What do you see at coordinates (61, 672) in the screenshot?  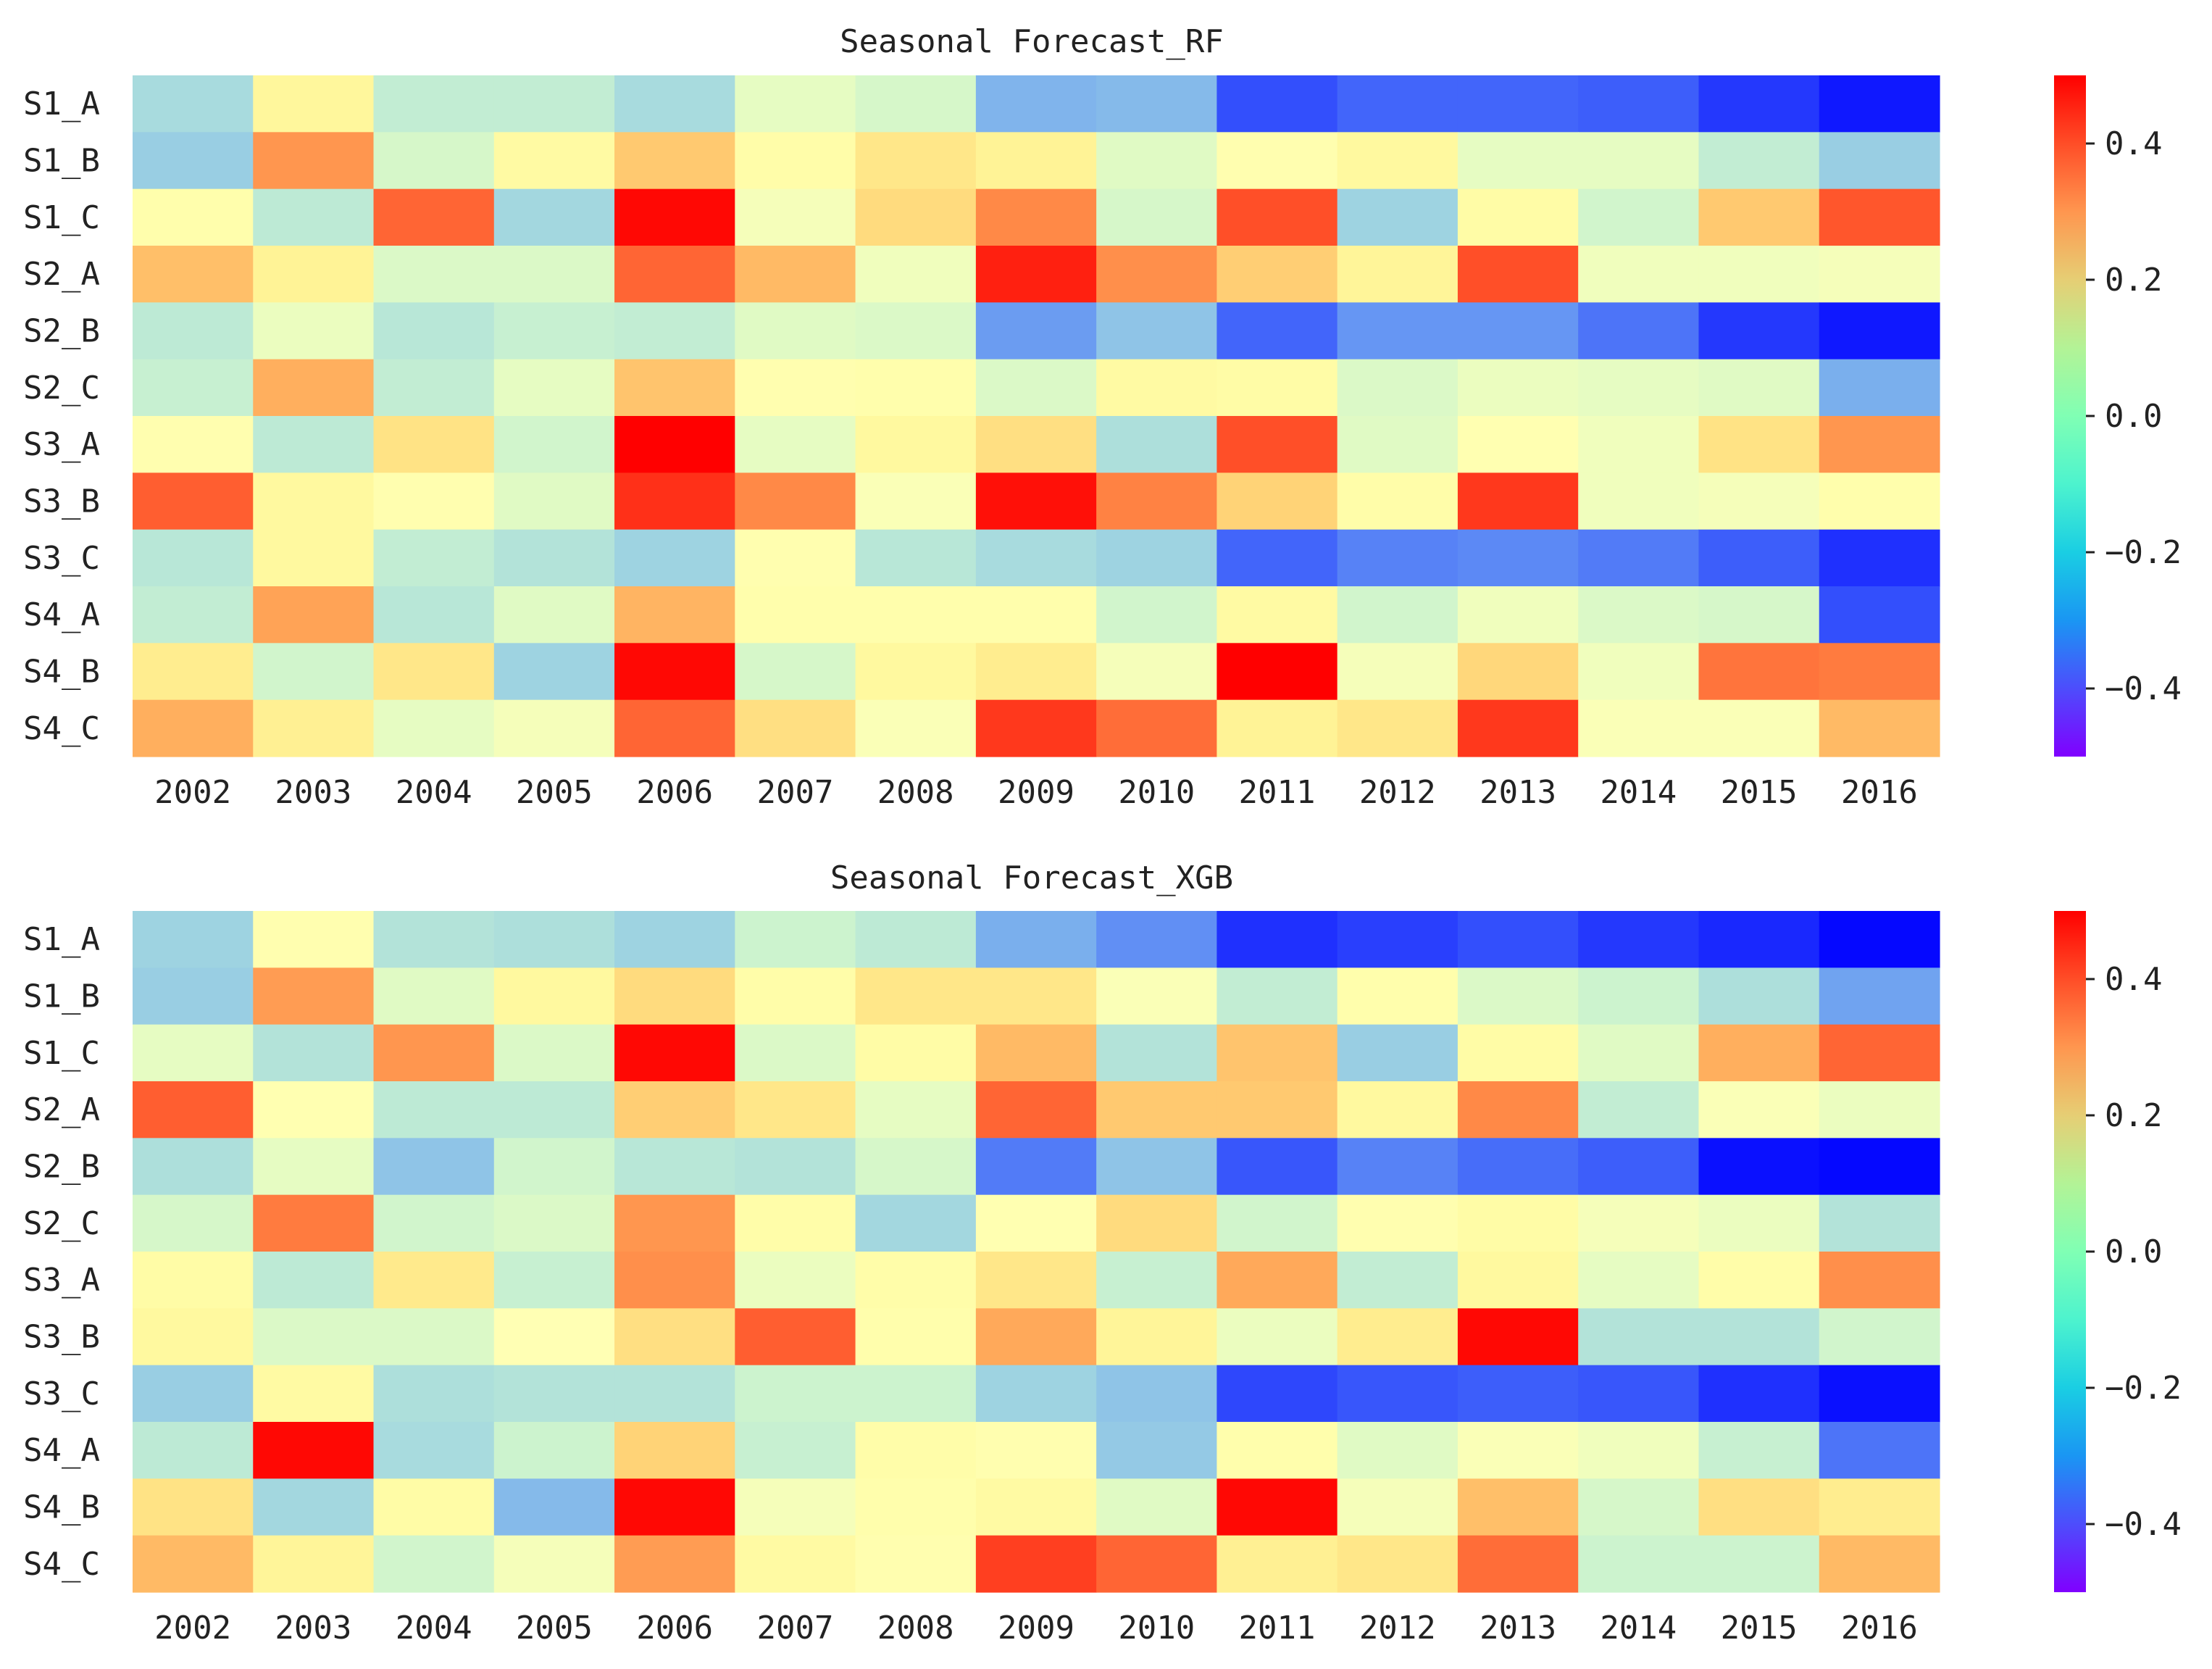 I see `y-tick-label: S4_B` at bounding box center [61, 672].